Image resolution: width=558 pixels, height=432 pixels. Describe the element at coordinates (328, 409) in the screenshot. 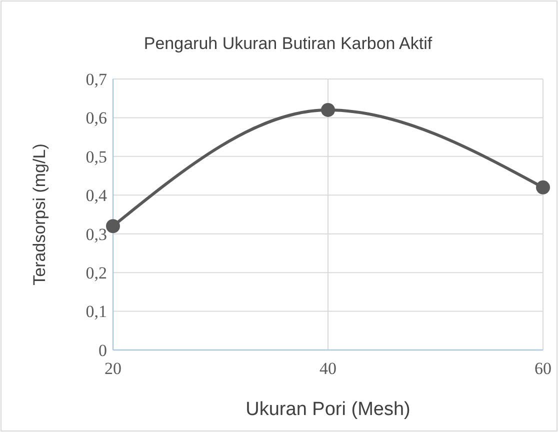

I see `x-axis-title: Ukuran Pori (Mesh)` at that location.